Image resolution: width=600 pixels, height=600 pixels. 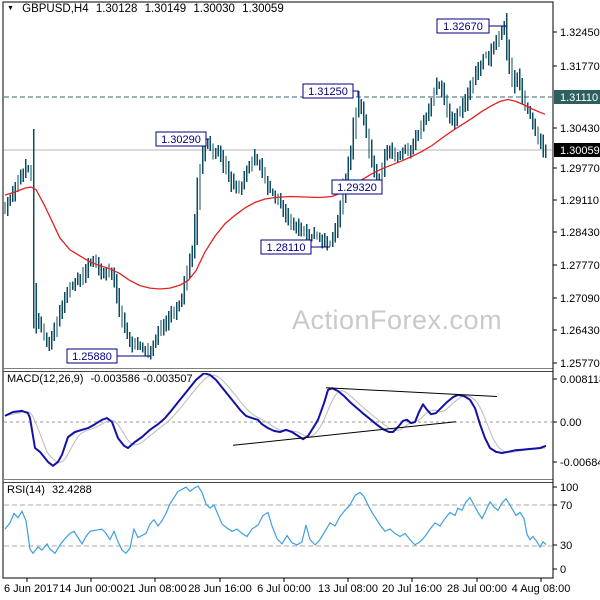 What do you see at coordinates (155, 589) in the screenshot?
I see `time-axis-label: 21 Jun 08:00` at bounding box center [155, 589].